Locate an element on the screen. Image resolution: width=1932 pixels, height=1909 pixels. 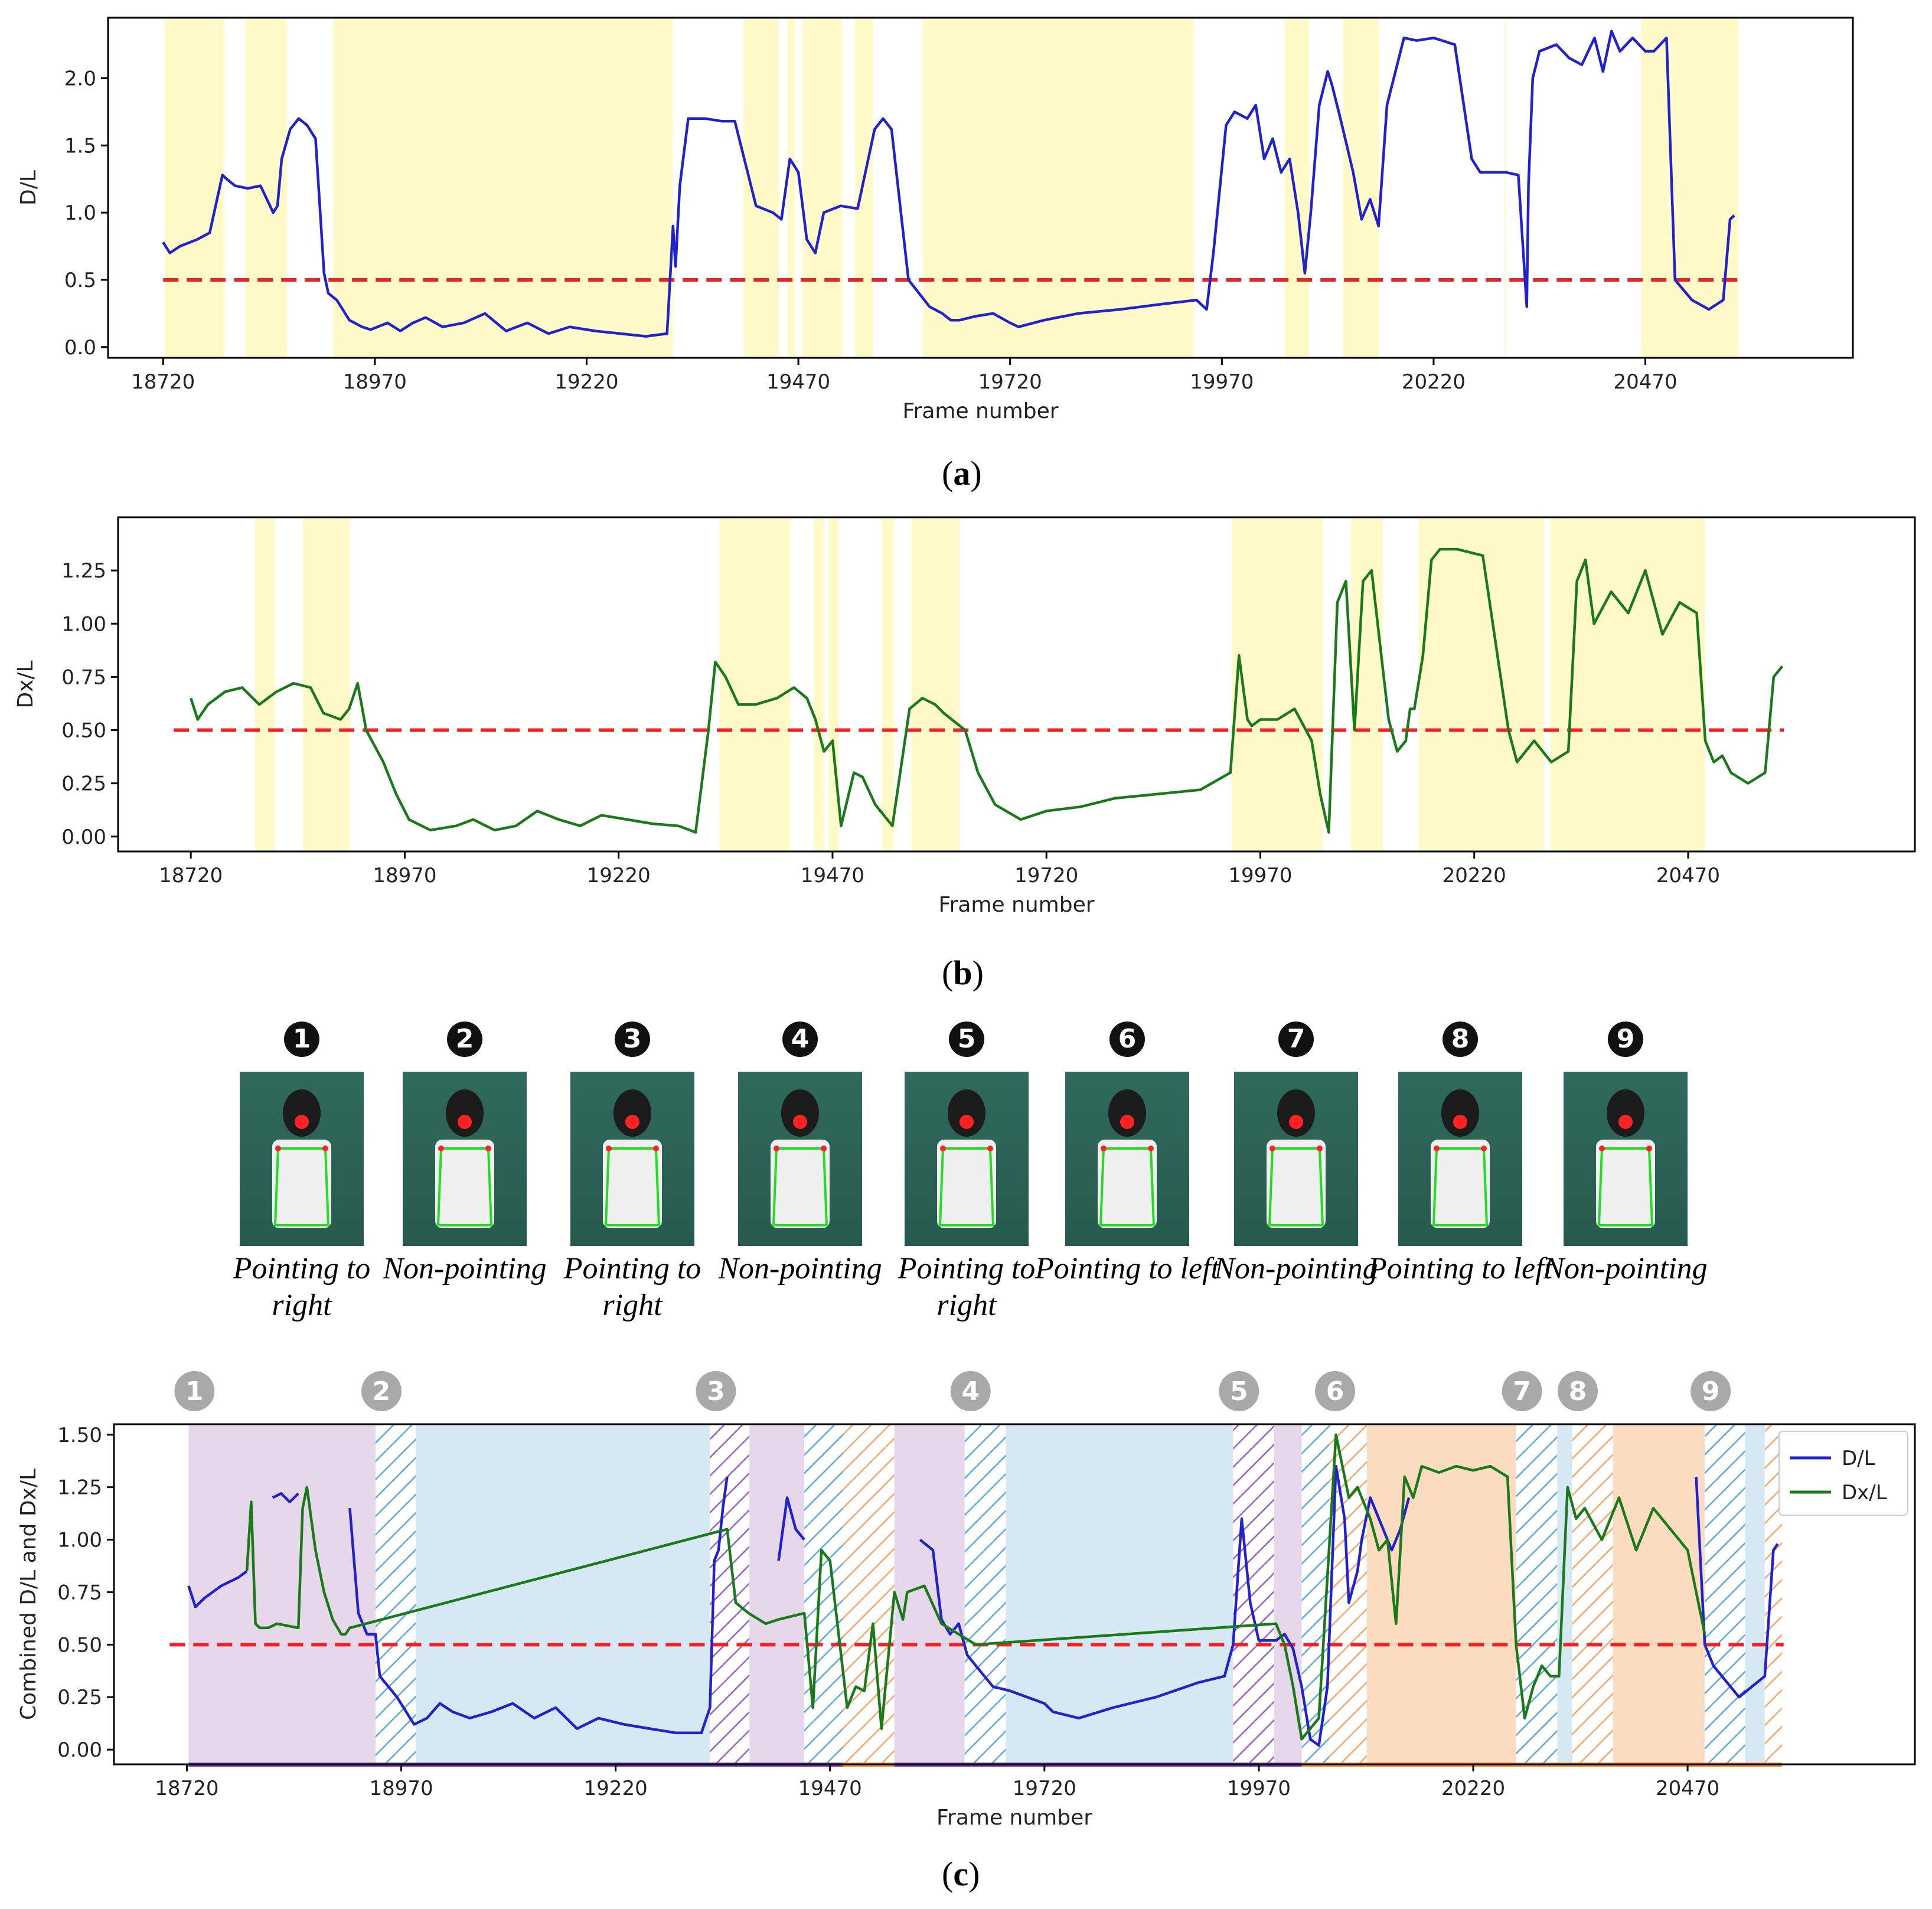
series-line-D/L is located at coordinates (949, 184).